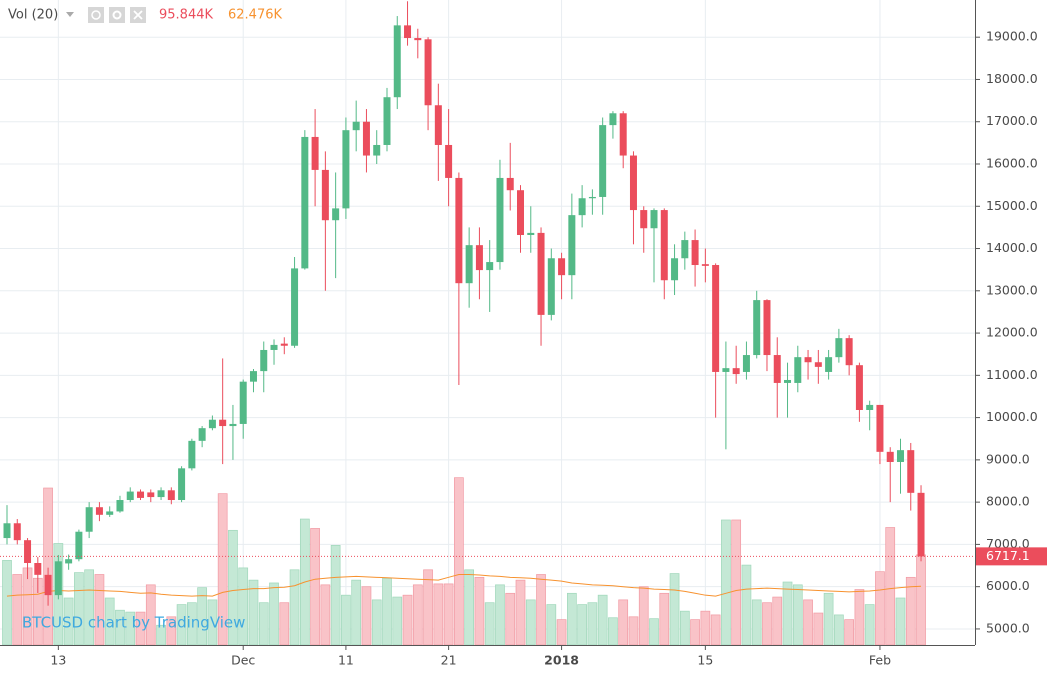  I want to click on gear-glyph, so click(117, 15).